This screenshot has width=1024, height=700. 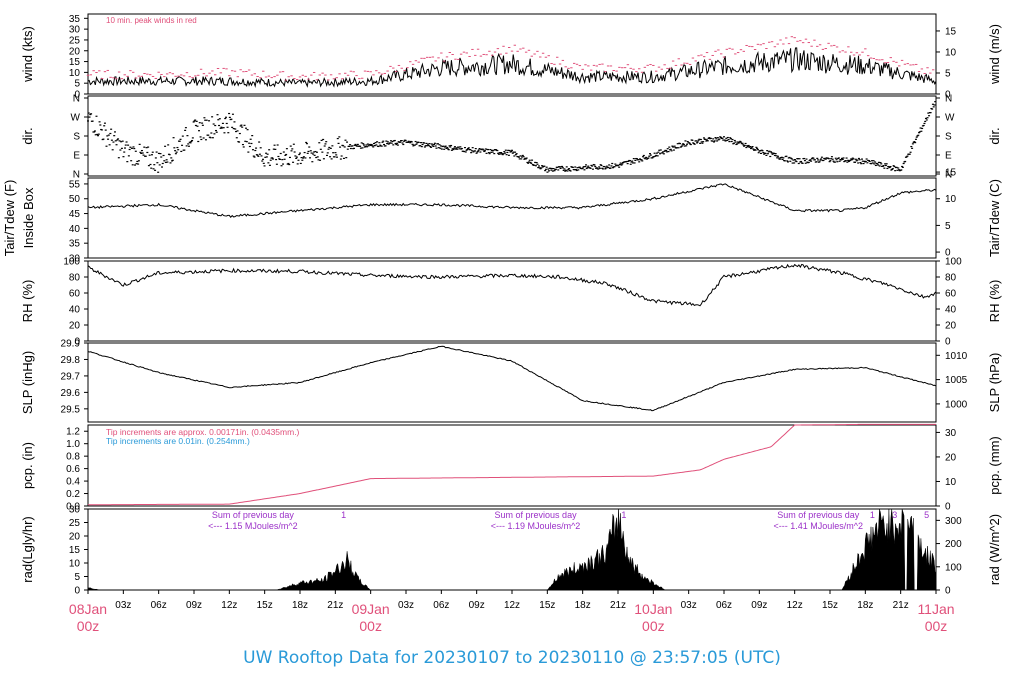 I want to click on series-wind-direction, so click(x=512, y=137).